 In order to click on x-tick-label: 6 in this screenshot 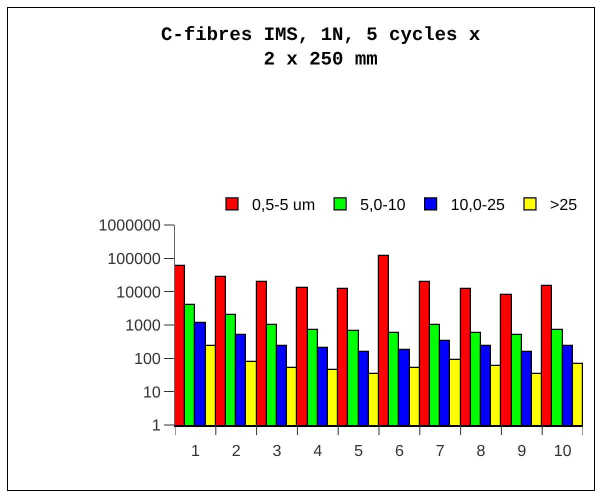, I will do `click(399, 451)`.